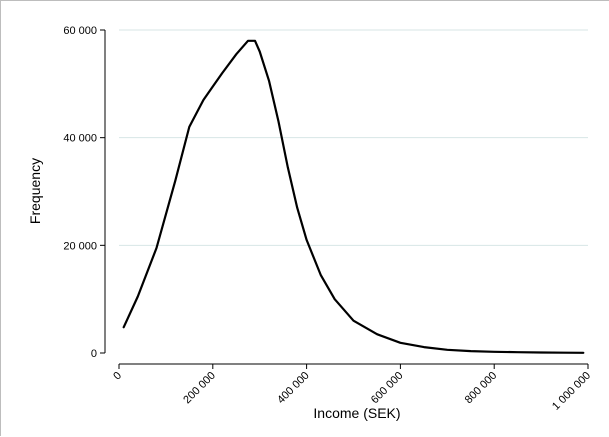 Image resolution: width=609 pixels, height=437 pixels. I want to click on y-tick-label-1: 20 000, so click(80, 246).